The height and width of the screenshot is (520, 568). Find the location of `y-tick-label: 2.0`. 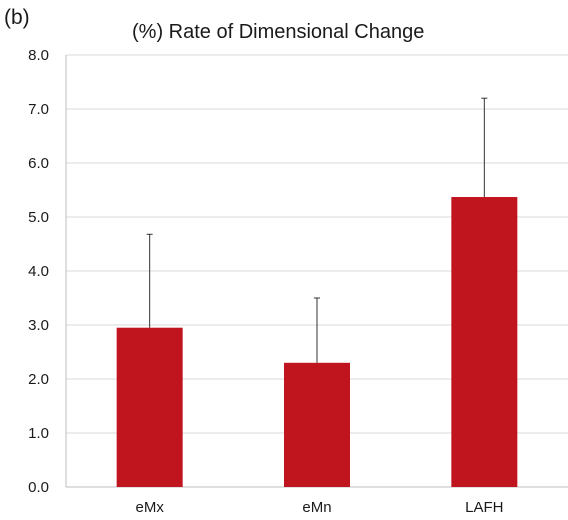

y-tick-label: 2.0 is located at coordinates (38, 379).